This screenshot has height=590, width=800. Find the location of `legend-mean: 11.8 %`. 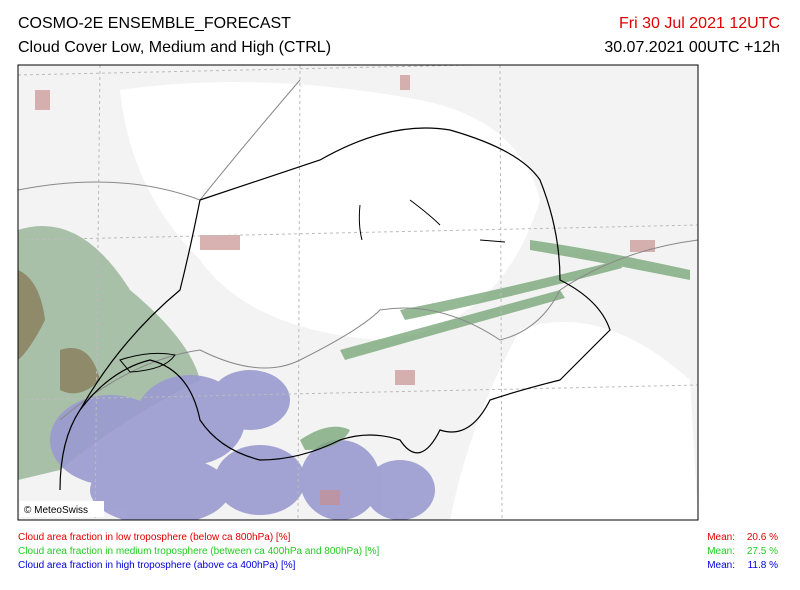

legend-mean: 11.8 % is located at coordinates (763, 565).